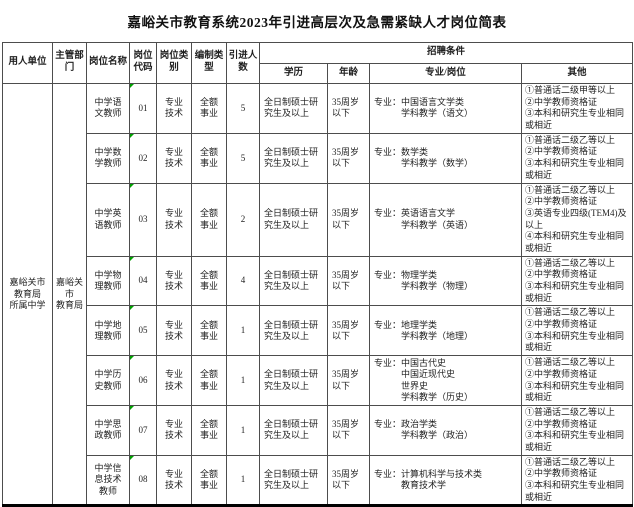  I want to click on position-code-cell: 01, so click(143, 108).